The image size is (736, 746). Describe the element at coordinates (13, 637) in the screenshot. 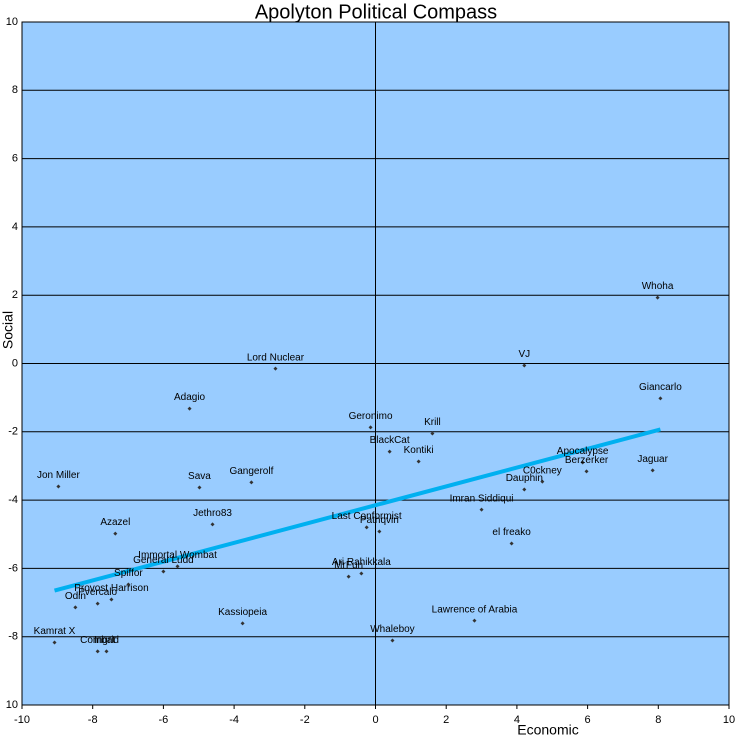

I see `y-tick-label: -8` at that location.